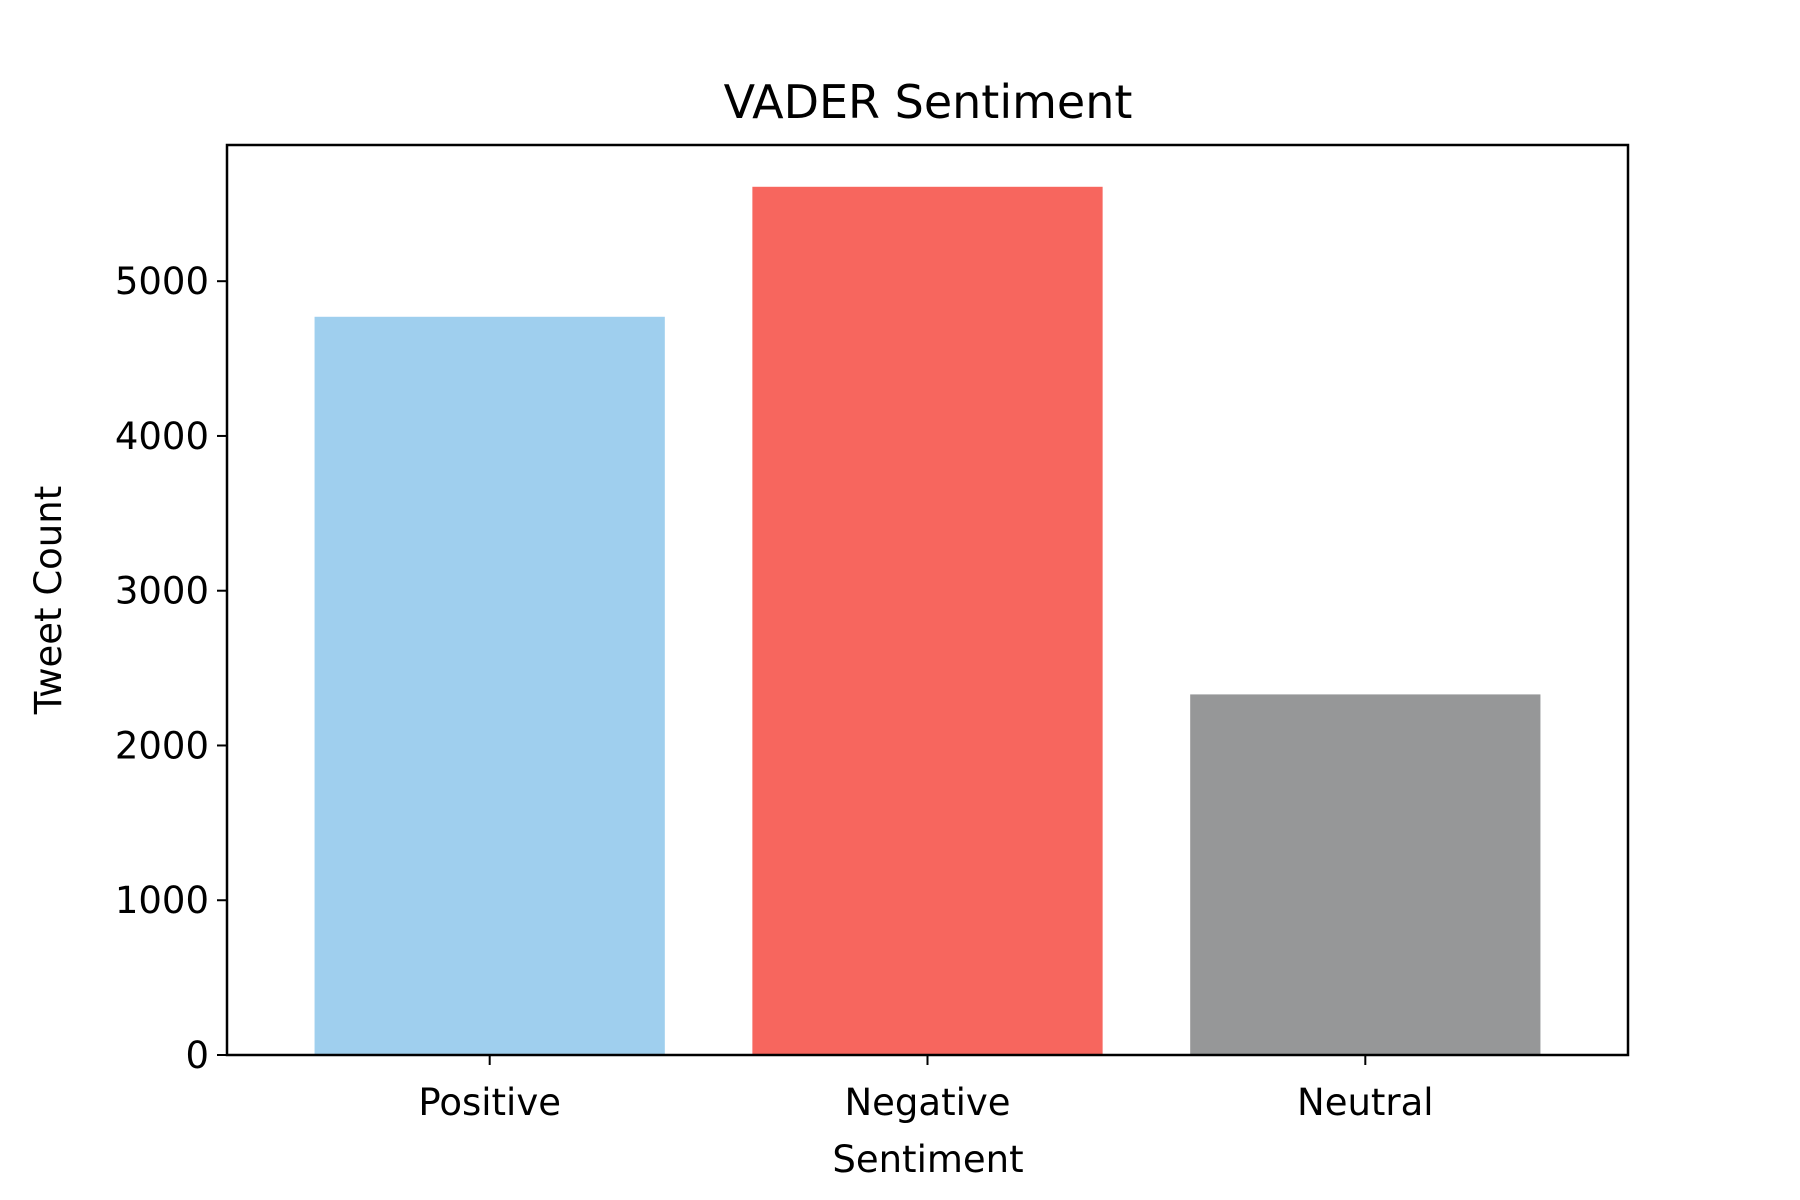 The height and width of the screenshot is (1200, 1800). What do you see at coordinates (171, 668) in the screenshot?
I see `y-axis: 0 1000 2000 3000 4000 5000` at bounding box center [171, 668].